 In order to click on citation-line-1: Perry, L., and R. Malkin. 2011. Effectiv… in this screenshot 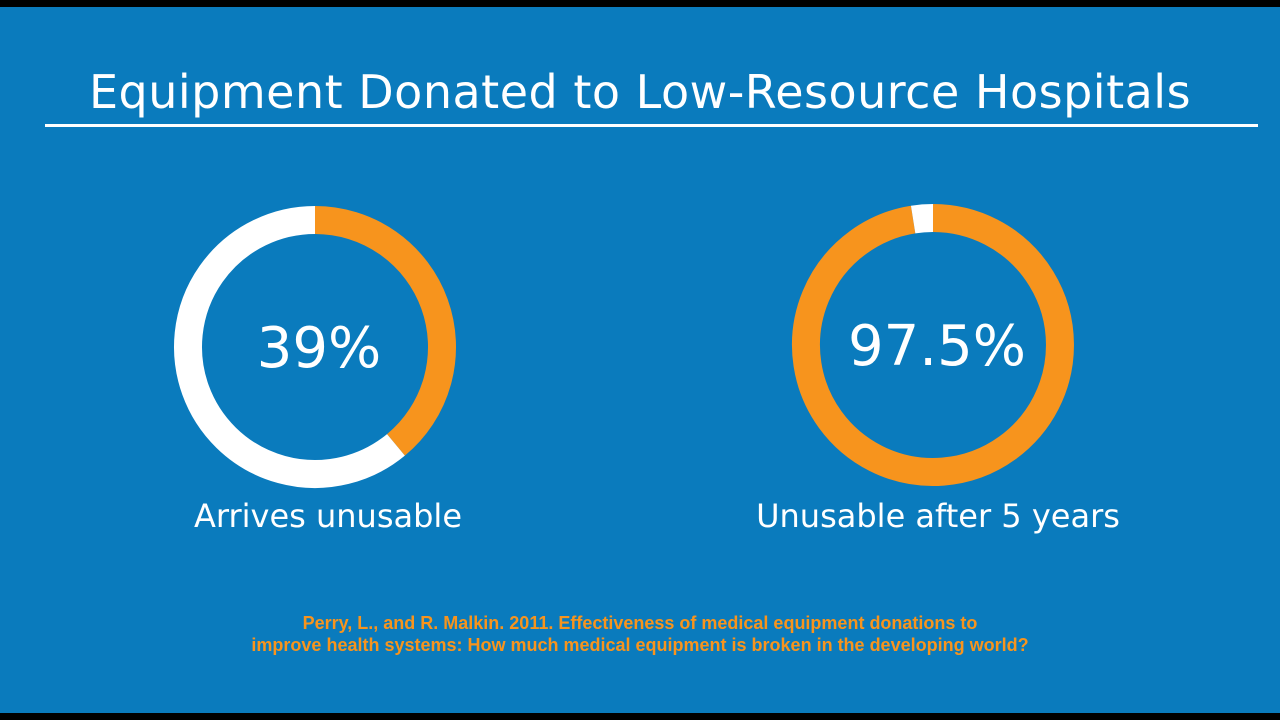, I will do `click(640, 623)`.